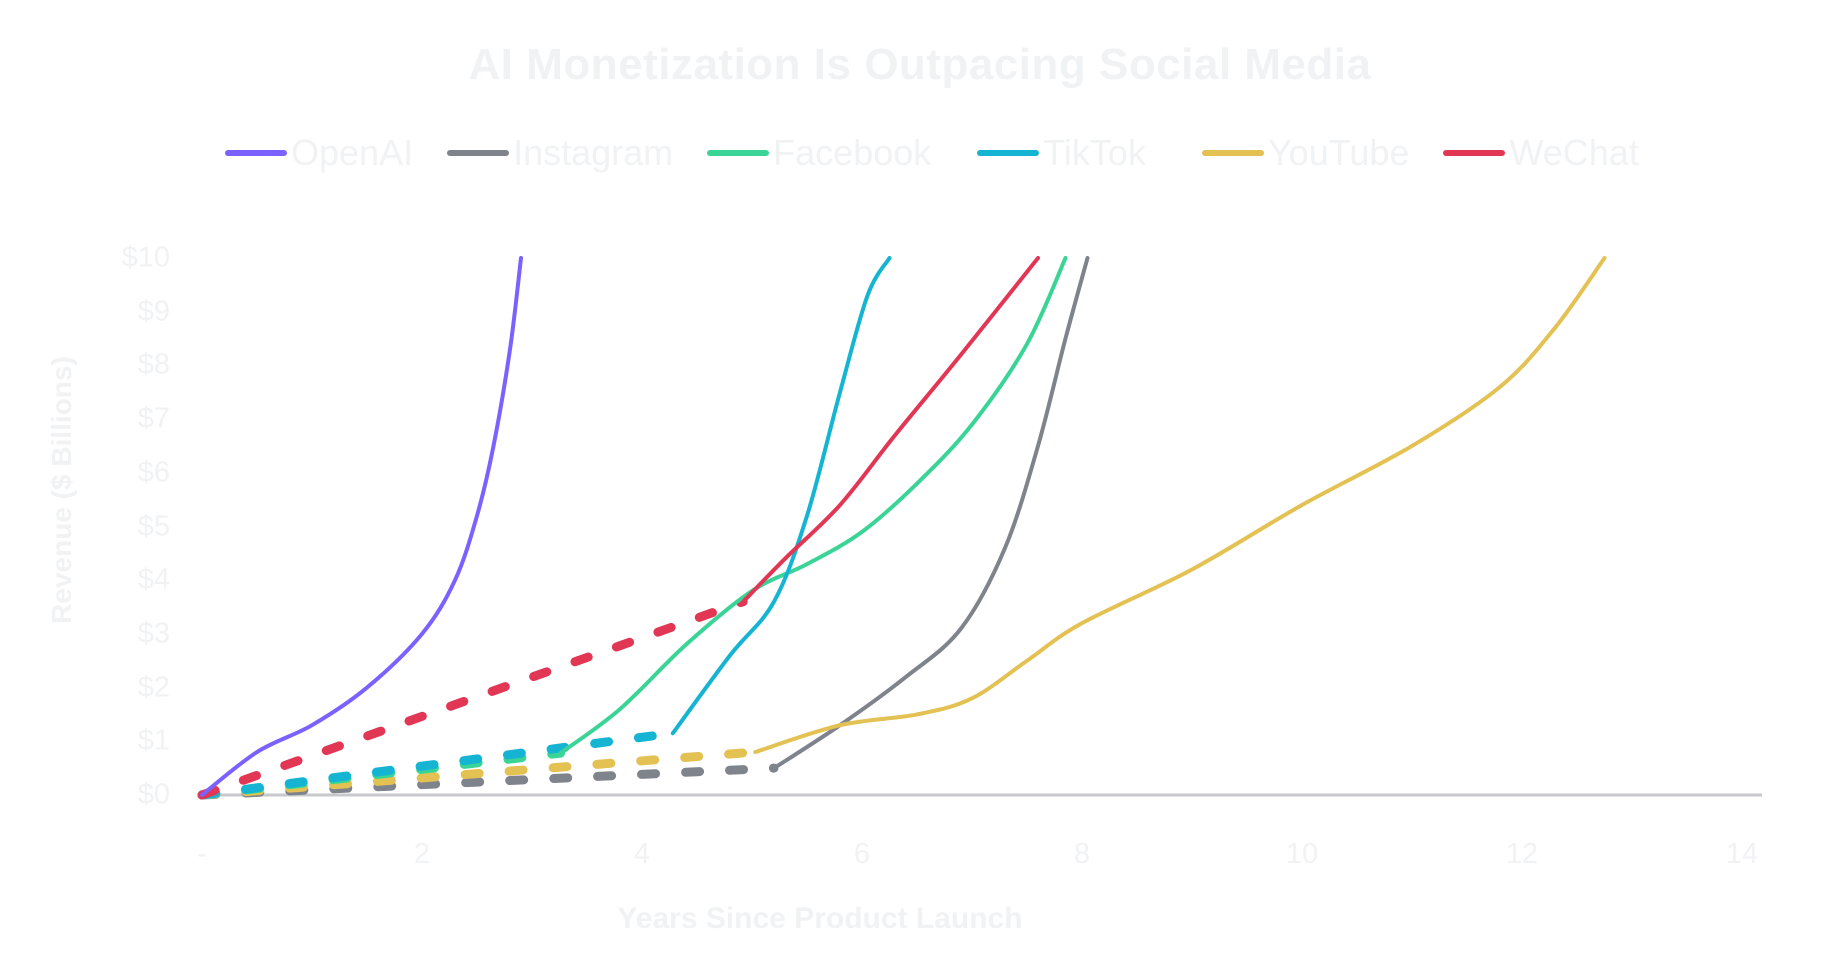 This screenshot has width=1840, height=966. What do you see at coordinates (1742, 854) in the screenshot?
I see `x-tick-label: 14` at bounding box center [1742, 854].